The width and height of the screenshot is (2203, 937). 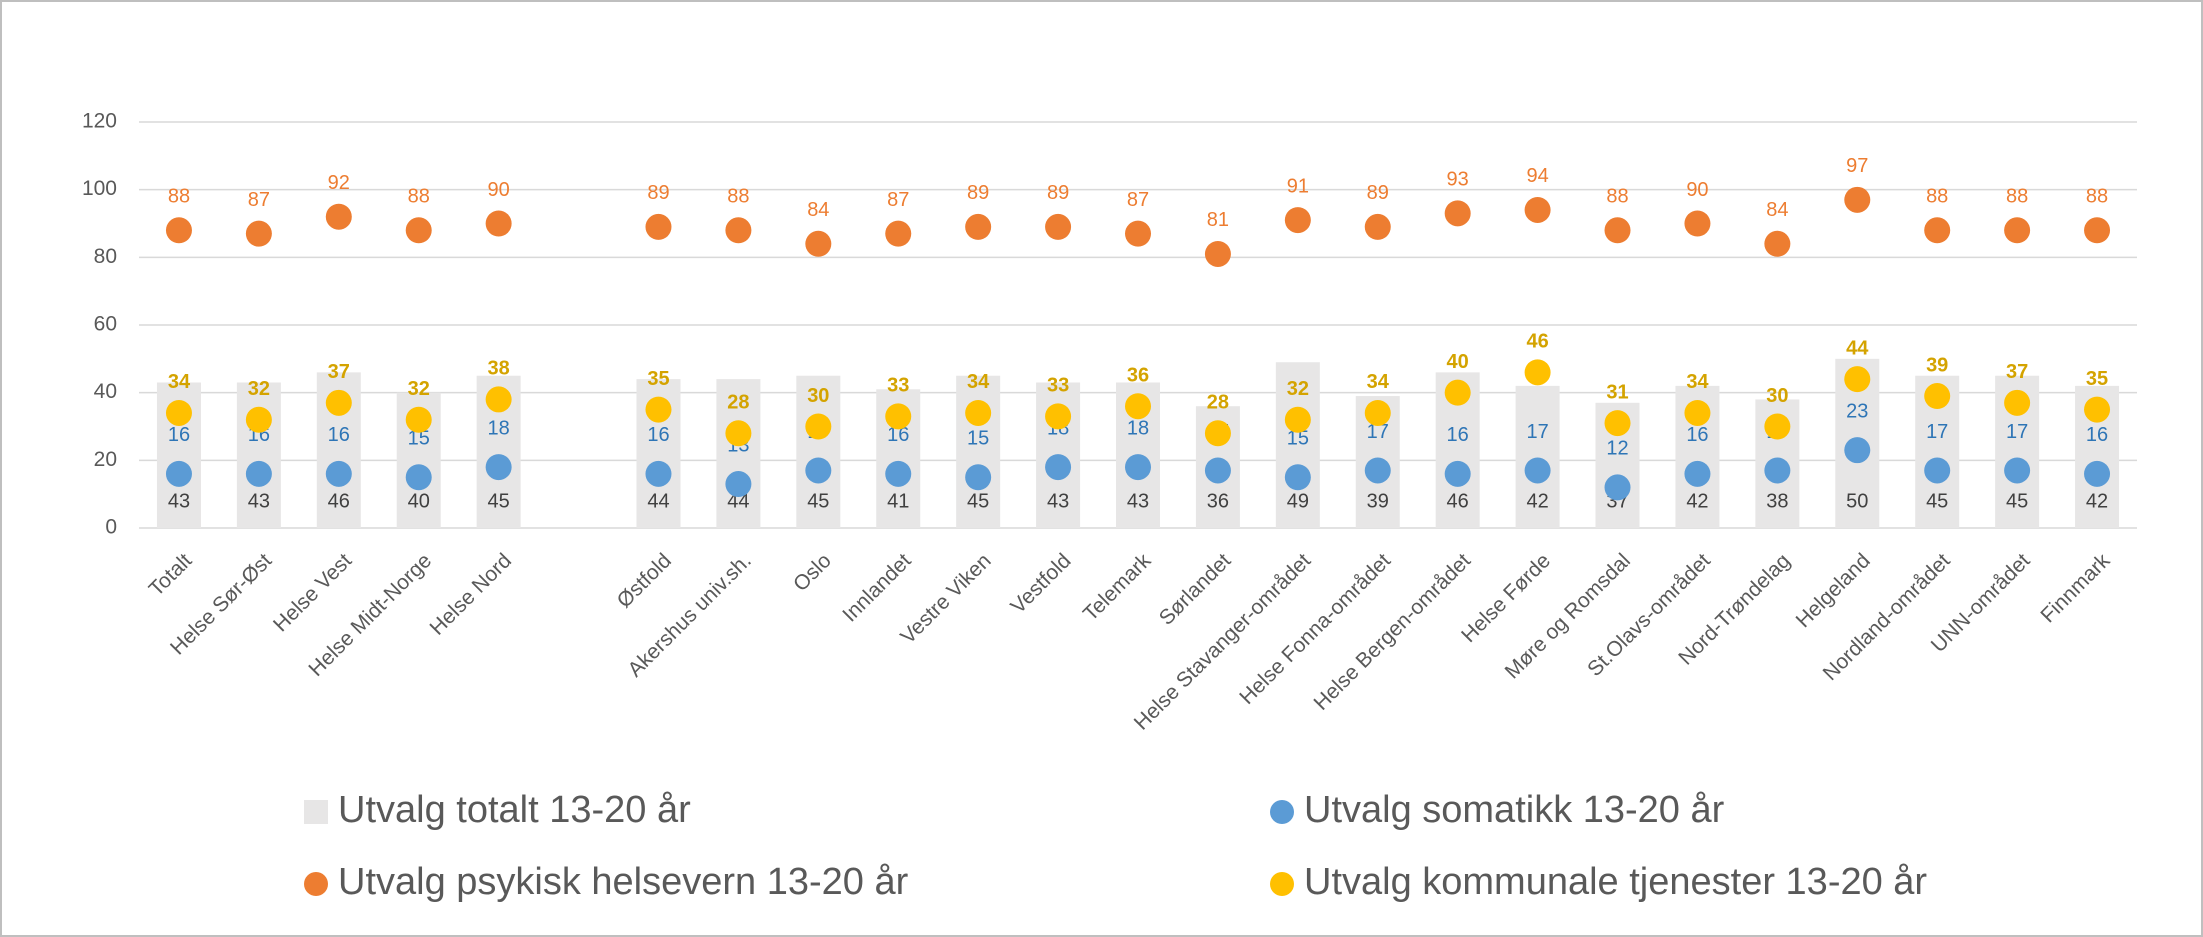 I want to click on data-label: 34, so click(x=179, y=382).